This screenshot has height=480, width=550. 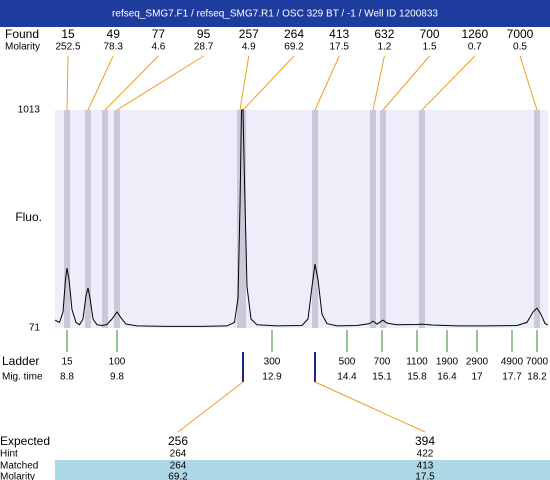 What do you see at coordinates (425, 454) in the screenshot?
I see `expected-hint: 422` at bounding box center [425, 454].